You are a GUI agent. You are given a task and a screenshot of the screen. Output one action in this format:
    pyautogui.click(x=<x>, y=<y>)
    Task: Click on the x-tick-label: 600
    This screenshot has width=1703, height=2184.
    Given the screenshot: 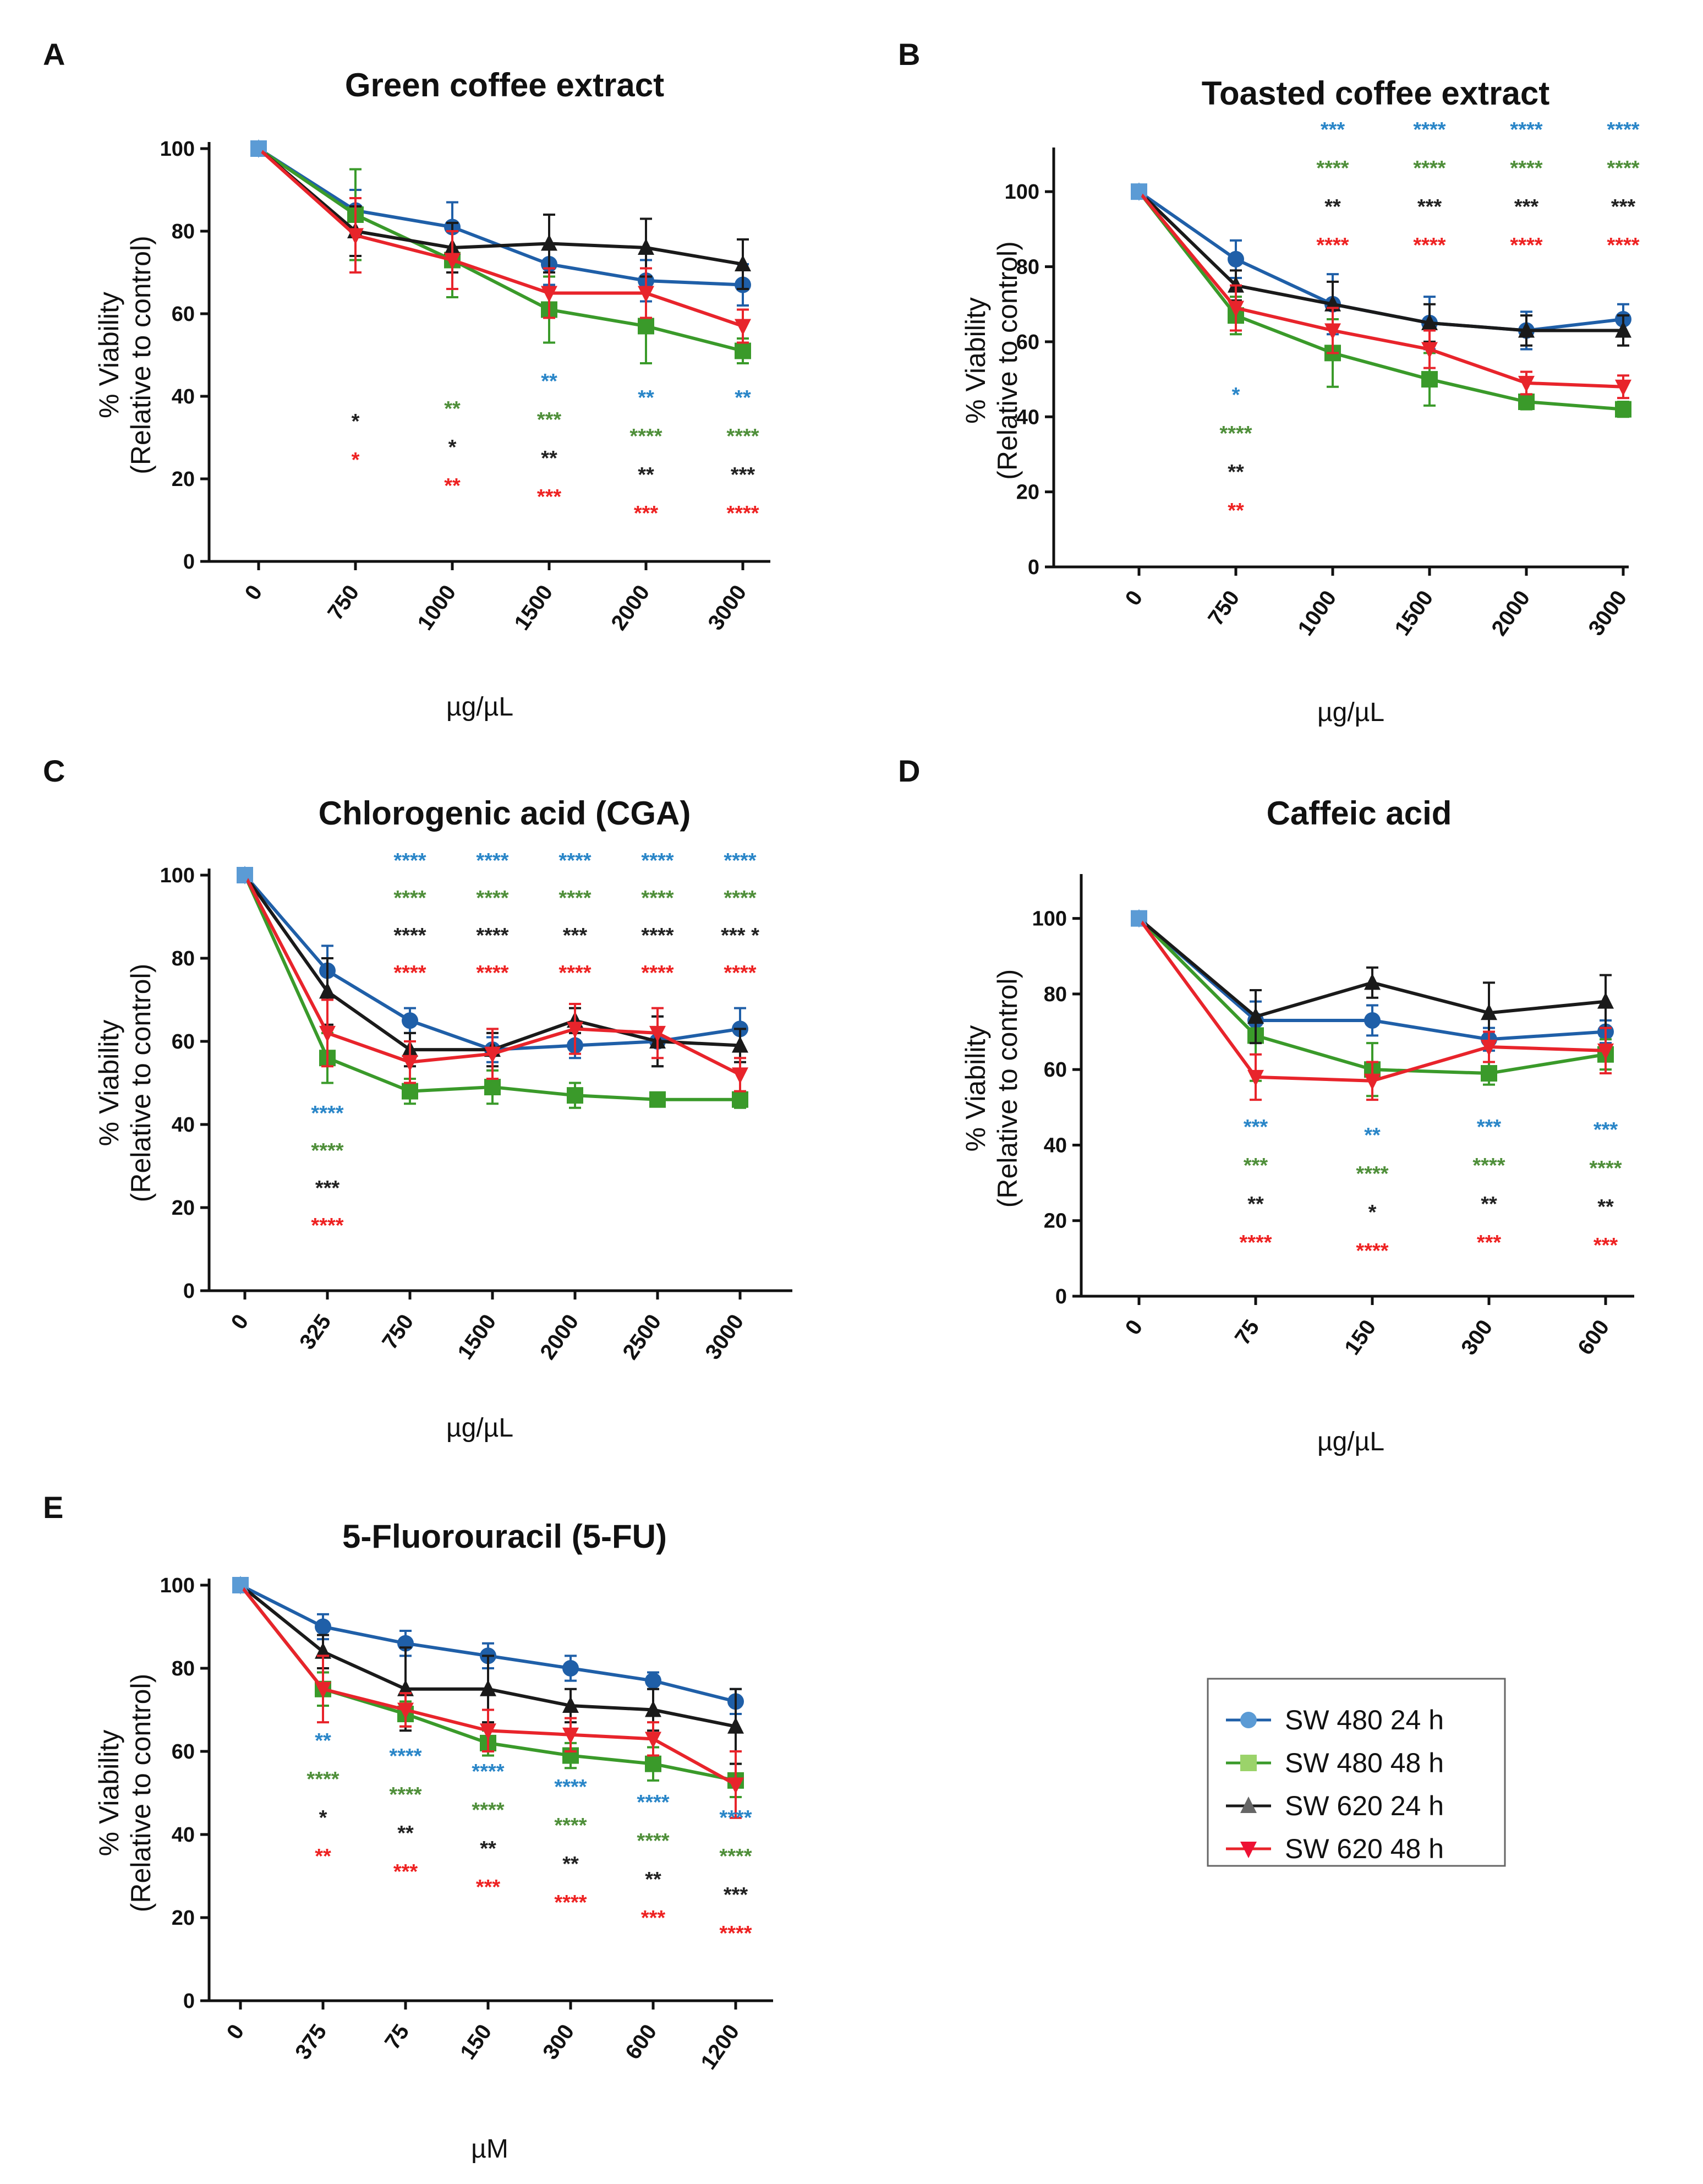 What is the action you would take?
    pyautogui.click(x=1593, y=1337)
    